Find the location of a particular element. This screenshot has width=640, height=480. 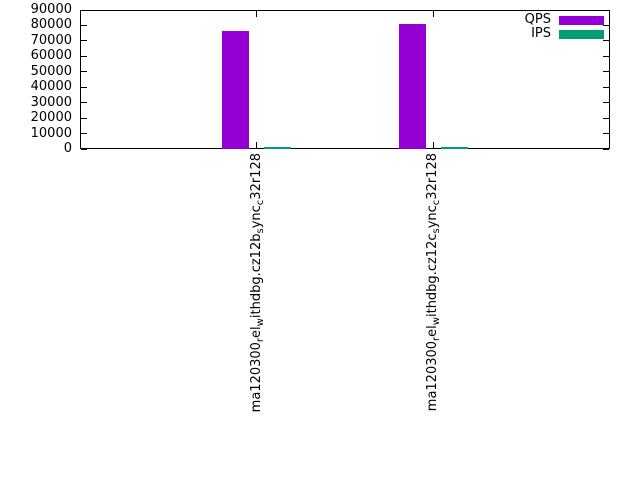

y-tick-label: 70000 is located at coordinates (51, 40).